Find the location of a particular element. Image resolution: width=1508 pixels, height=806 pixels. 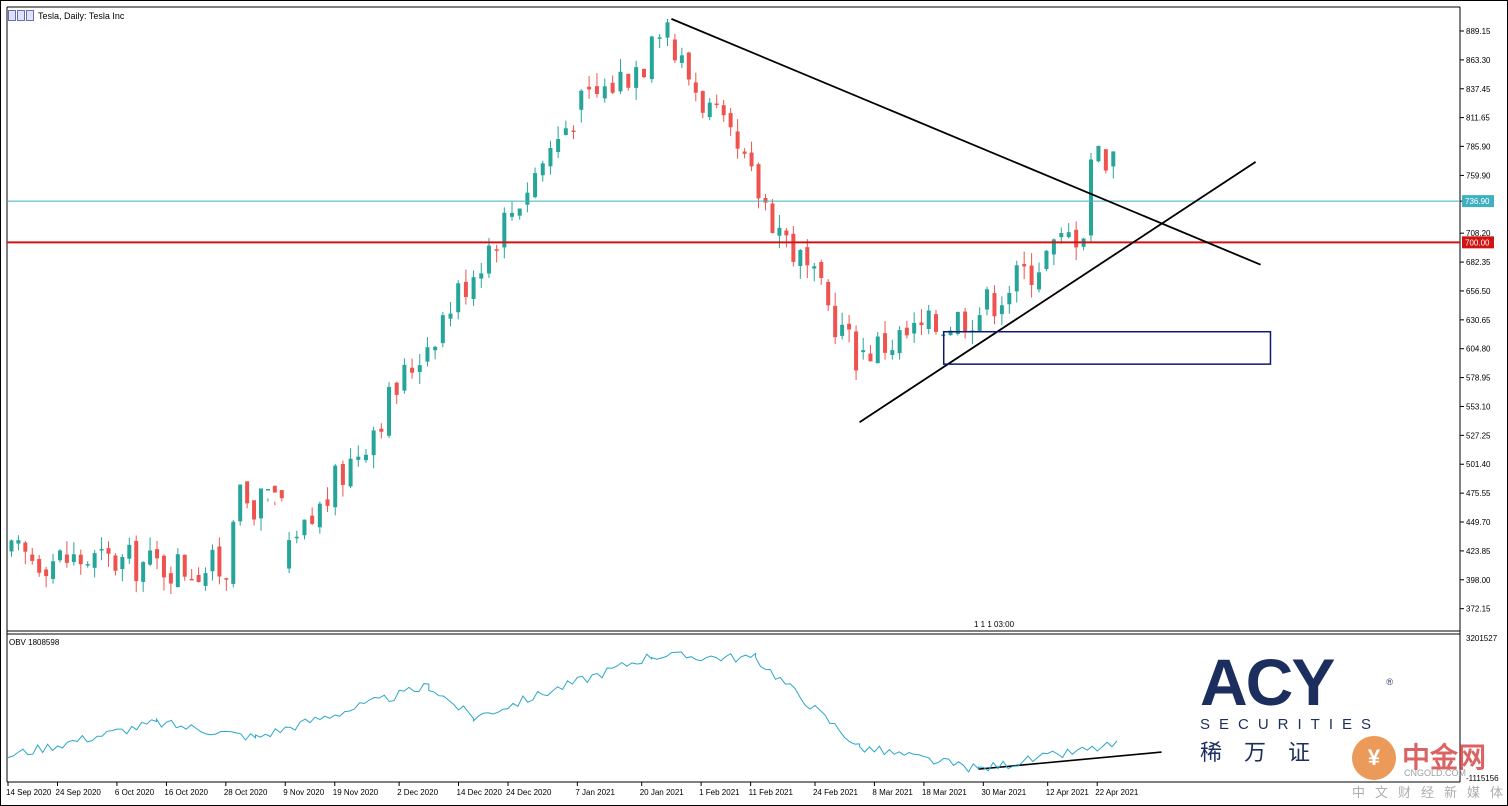

x-tick-label: 18 Mar 2021 is located at coordinates (944, 792).